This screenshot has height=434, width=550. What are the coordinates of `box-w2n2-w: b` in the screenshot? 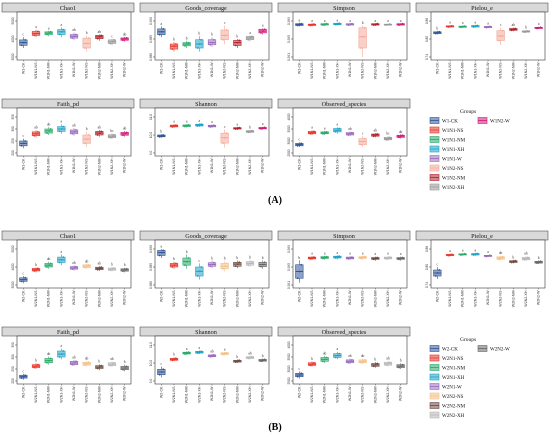 It's located at (262, 262).